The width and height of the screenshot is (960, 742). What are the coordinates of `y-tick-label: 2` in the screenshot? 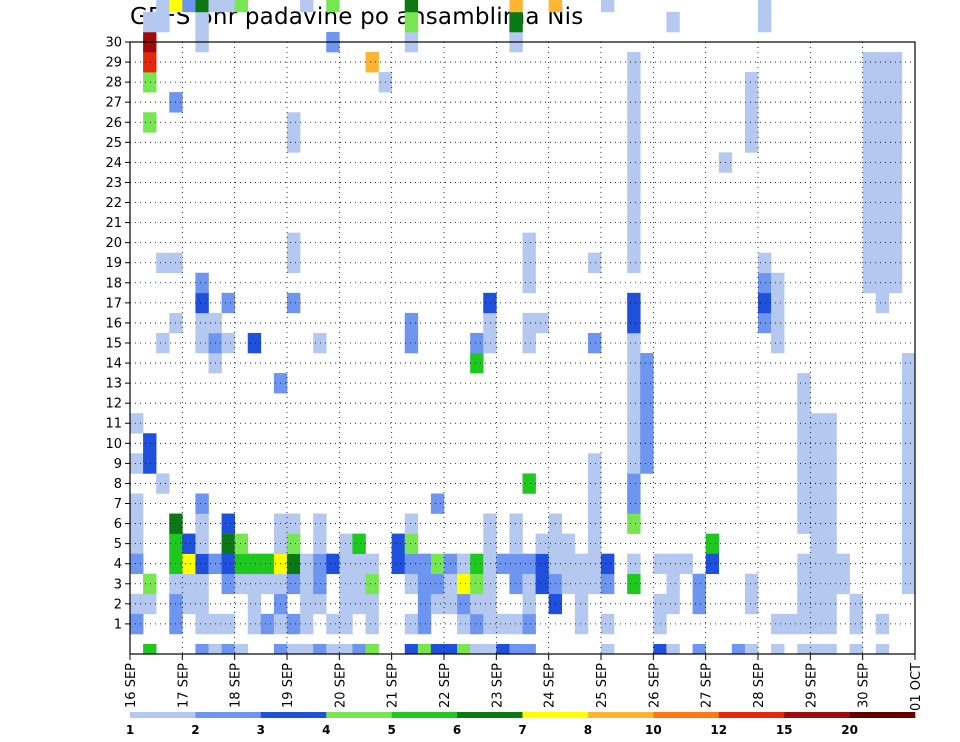 It's located at (118, 604).